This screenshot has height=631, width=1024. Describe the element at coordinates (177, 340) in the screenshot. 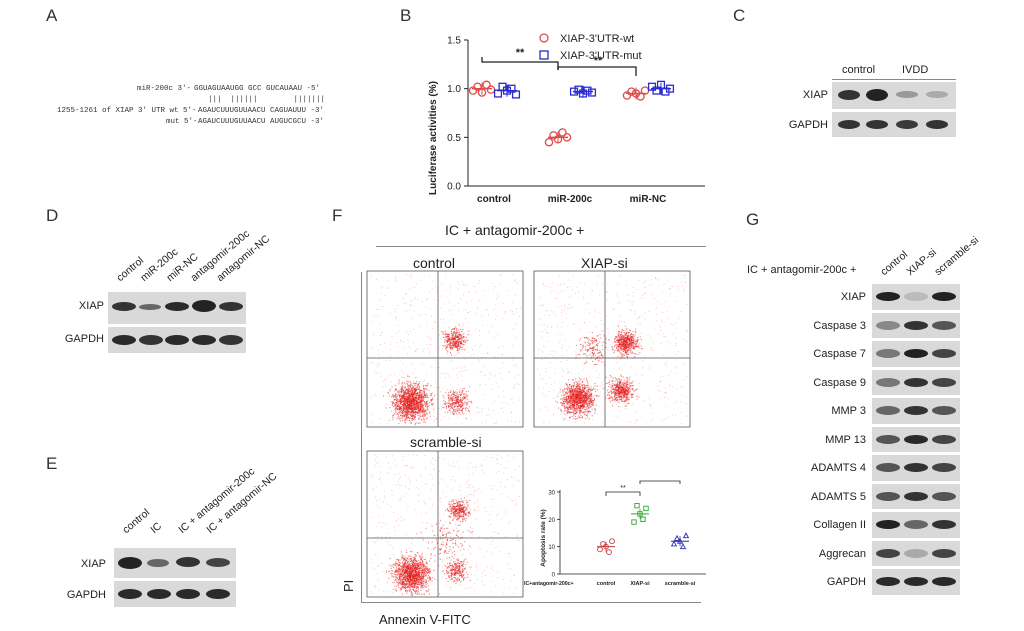

I see `blot-d-gapdh-strip` at that location.